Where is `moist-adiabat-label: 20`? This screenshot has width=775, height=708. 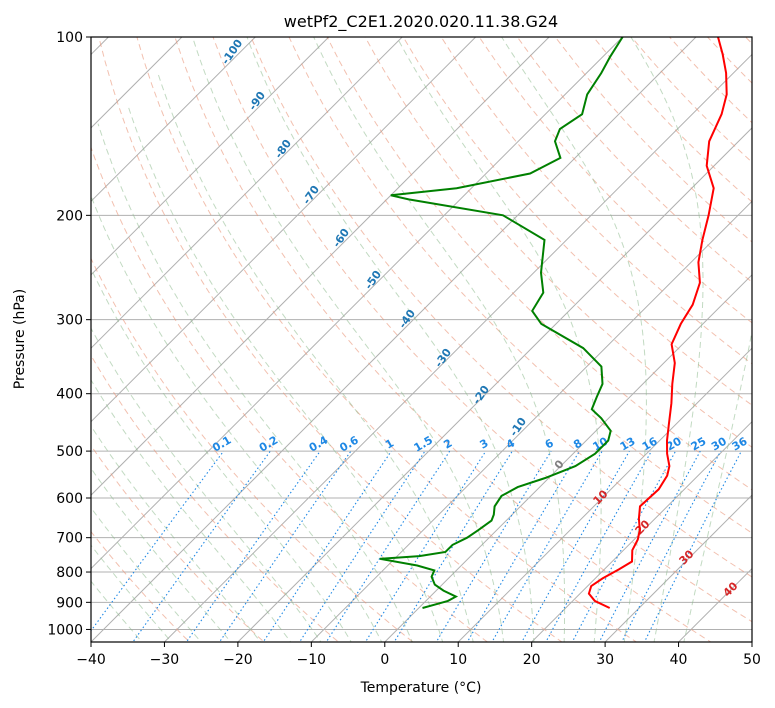 moist-adiabat-label: 20 is located at coordinates (643, 527).